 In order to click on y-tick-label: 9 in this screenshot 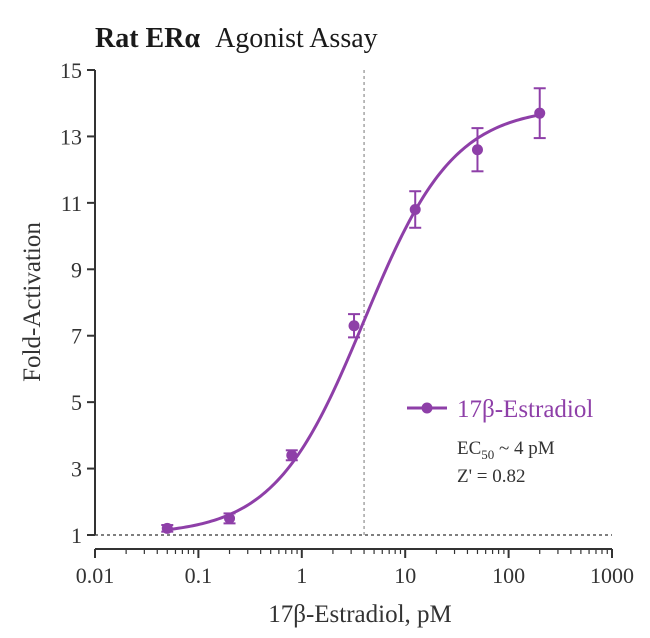, I will do `click(76, 269)`.